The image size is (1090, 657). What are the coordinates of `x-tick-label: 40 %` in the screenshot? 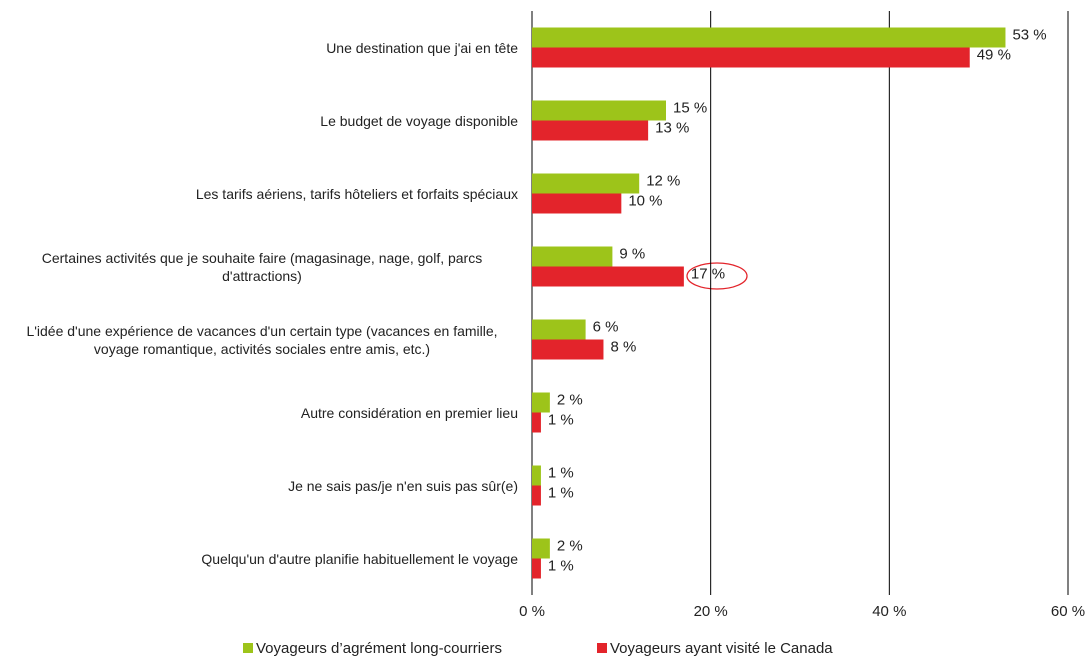 It's located at (889, 611).